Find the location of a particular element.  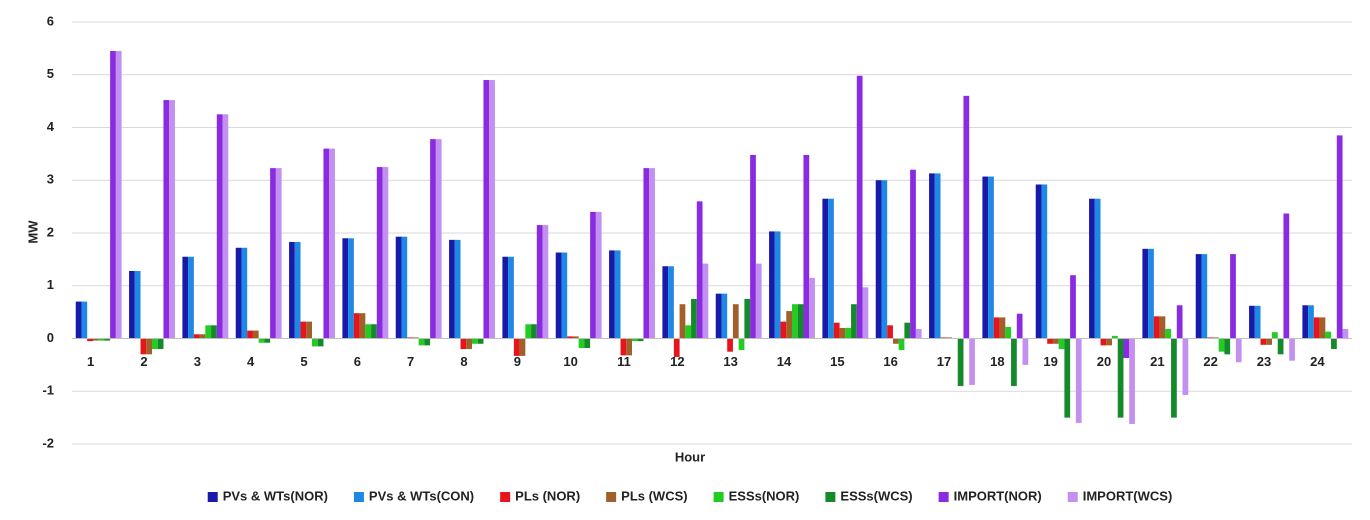

y-tick-label: 6 is located at coordinates (50, 20).